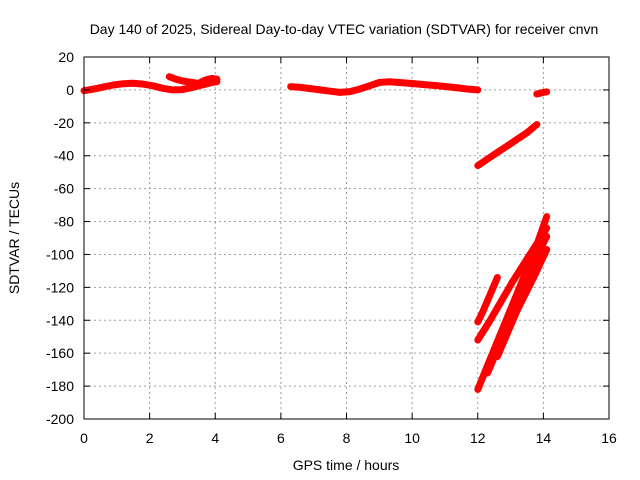 The height and width of the screenshot is (480, 640). I want to click on y-tick-label: -20, so click(64, 123).